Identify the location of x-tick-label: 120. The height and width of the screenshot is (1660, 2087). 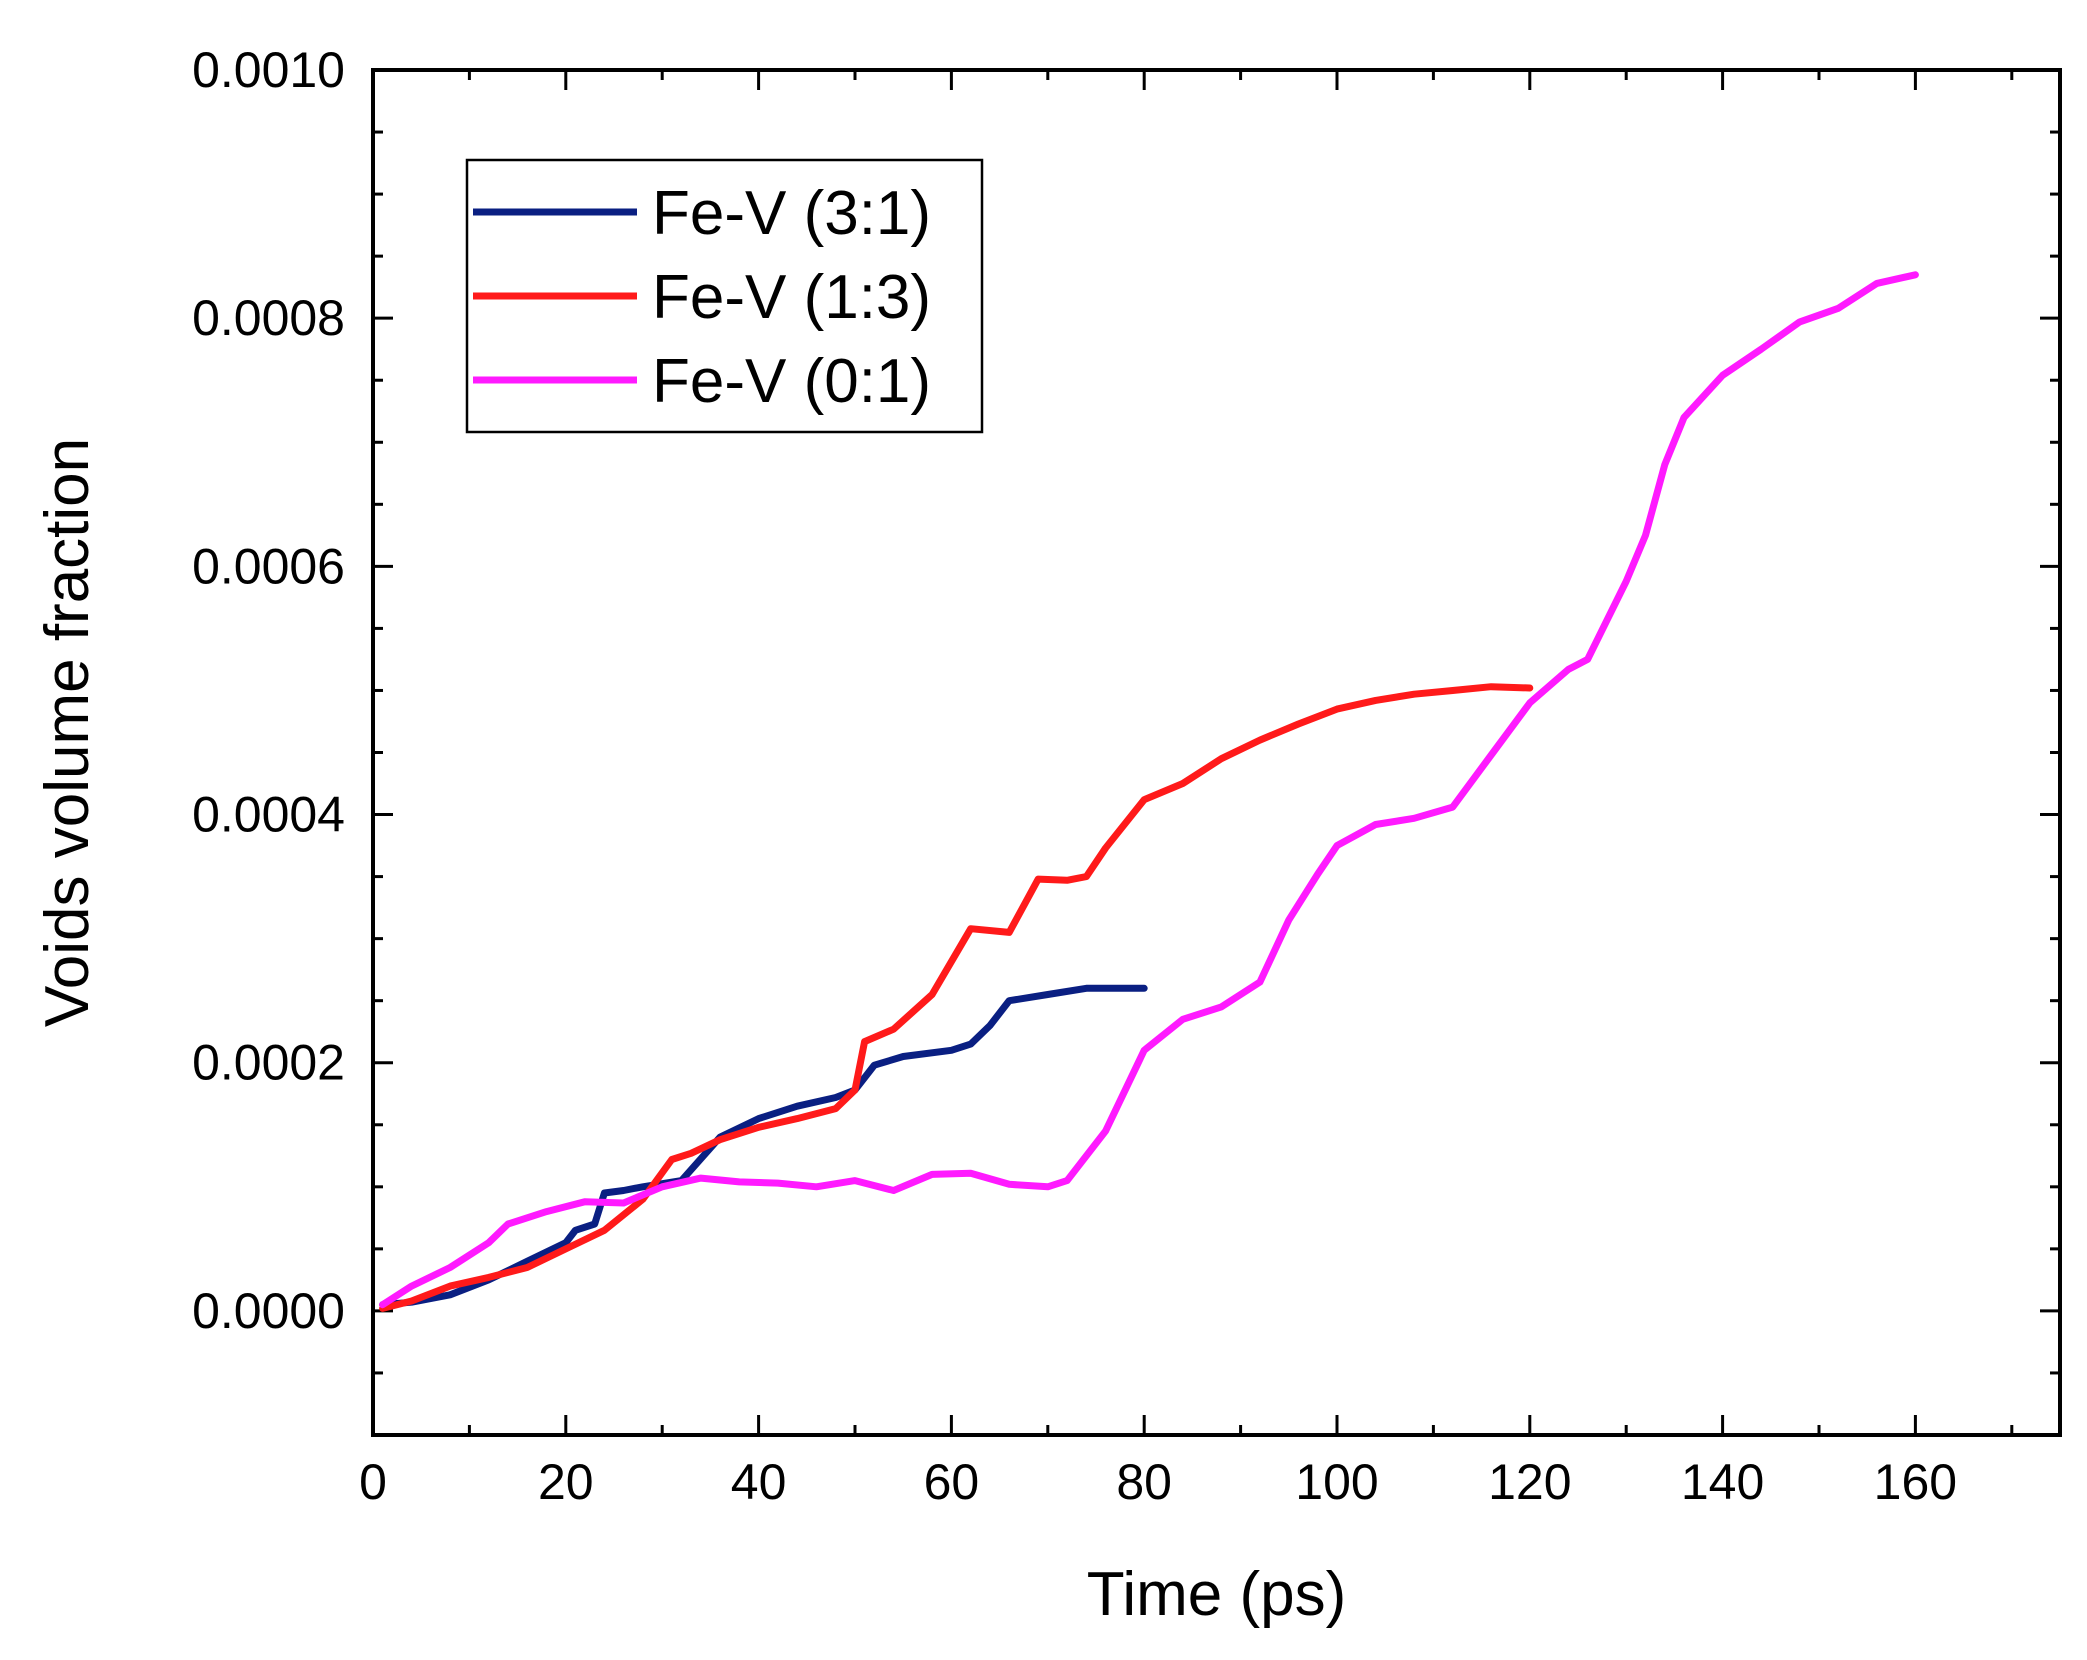
(1529, 1482).